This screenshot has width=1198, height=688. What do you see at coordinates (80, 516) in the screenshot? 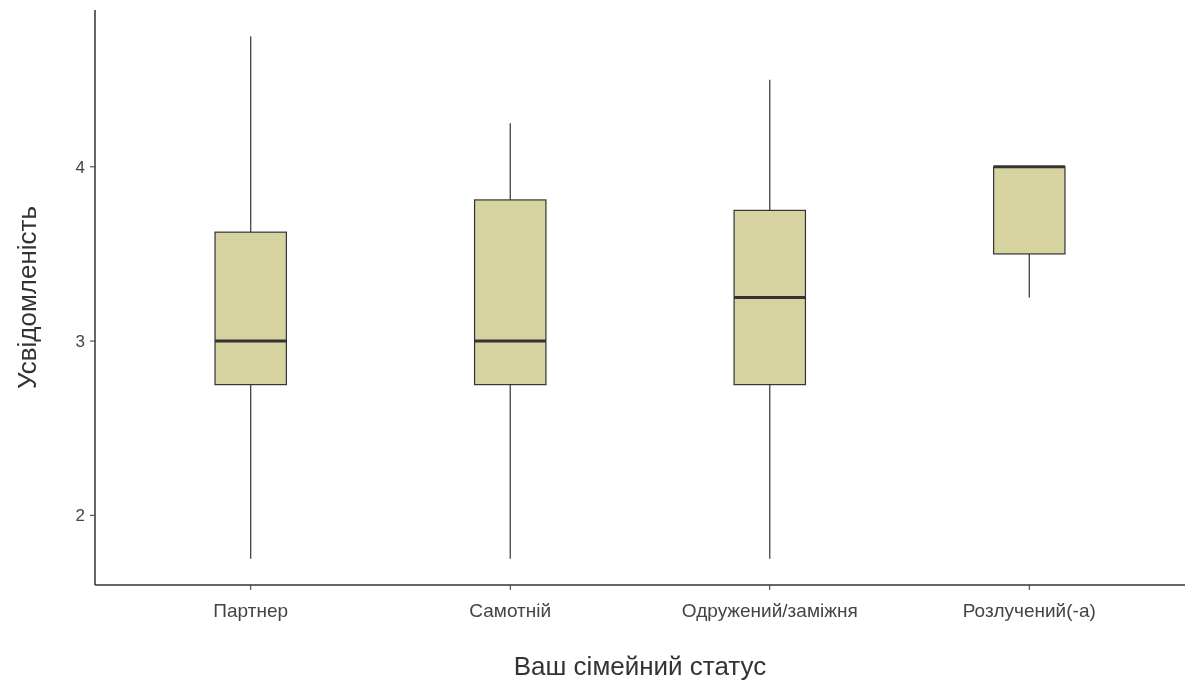
I see `y-tick-label: 2` at bounding box center [80, 516].